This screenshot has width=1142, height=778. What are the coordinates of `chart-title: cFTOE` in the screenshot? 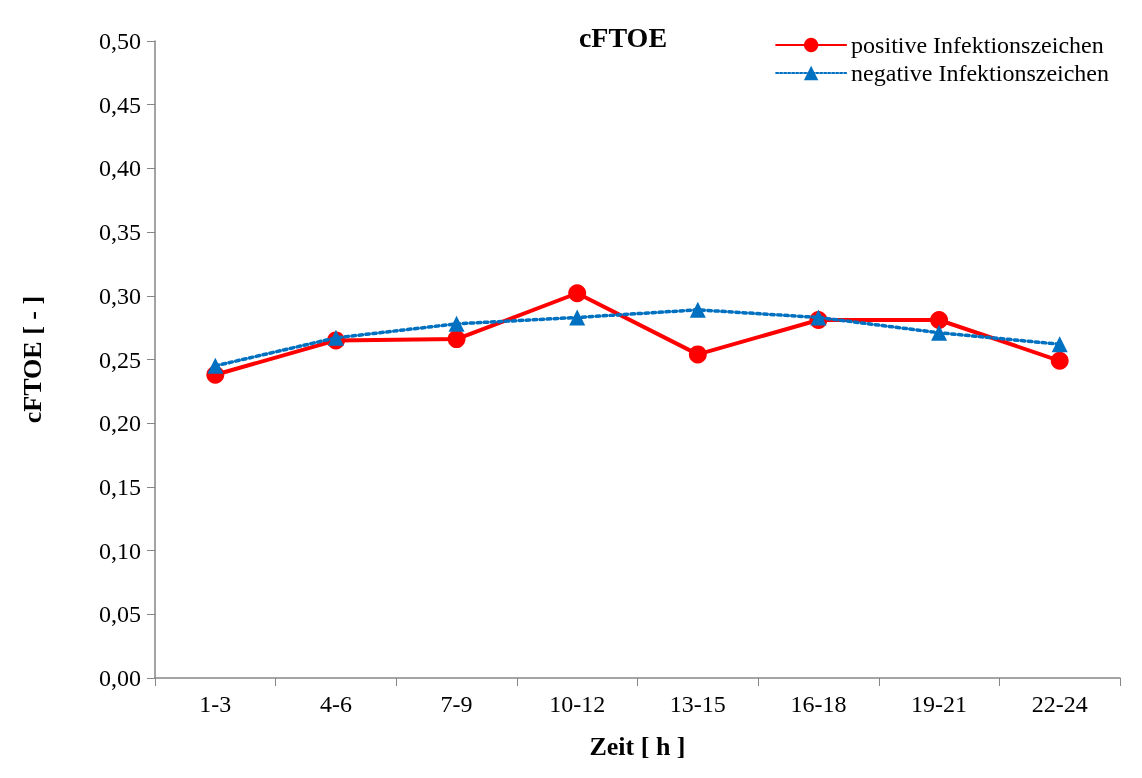 It's located at (623, 37).